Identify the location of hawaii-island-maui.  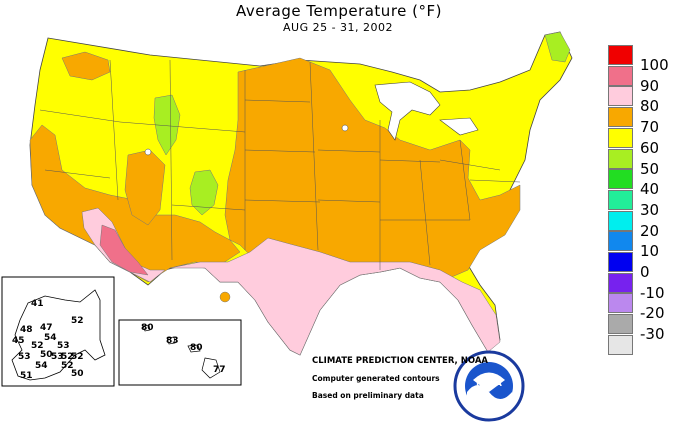
(194, 348).